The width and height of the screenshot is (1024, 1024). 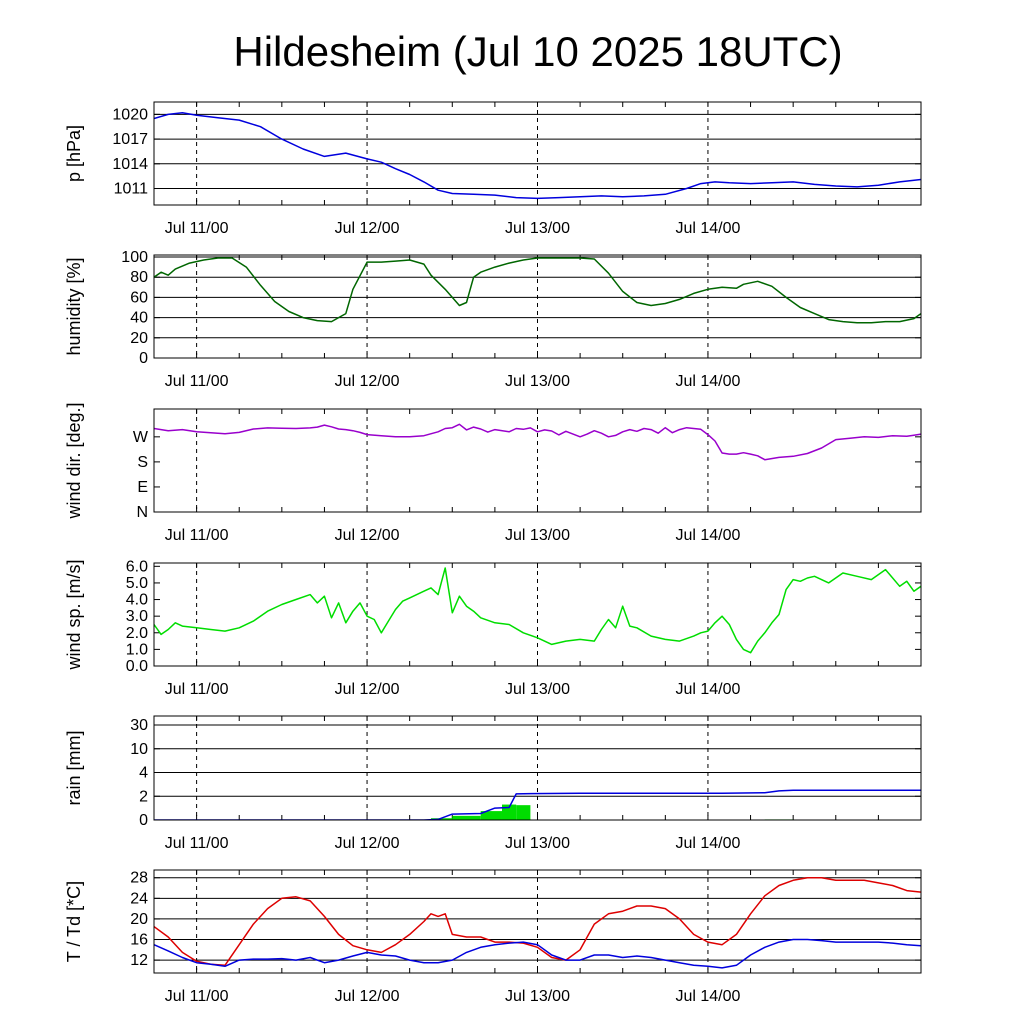 What do you see at coordinates (137, 666) in the screenshot?
I see `y-tick-label: 0.0` at bounding box center [137, 666].